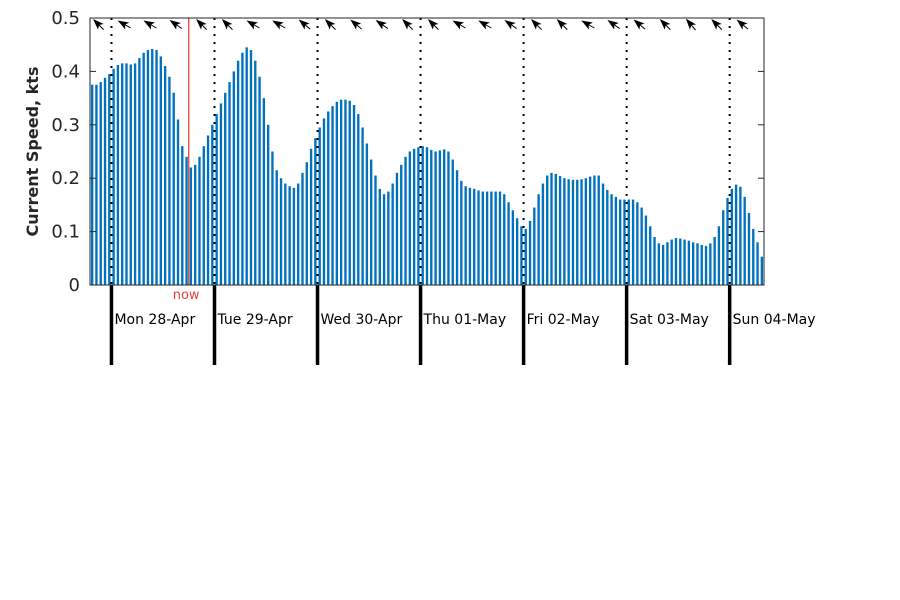 Image resolution: width=900 pixels, height=600 pixels. Describe the element at coordinates (254, 320) in the screenshot. I see `day-label: Tue 29-Apr` at that location.